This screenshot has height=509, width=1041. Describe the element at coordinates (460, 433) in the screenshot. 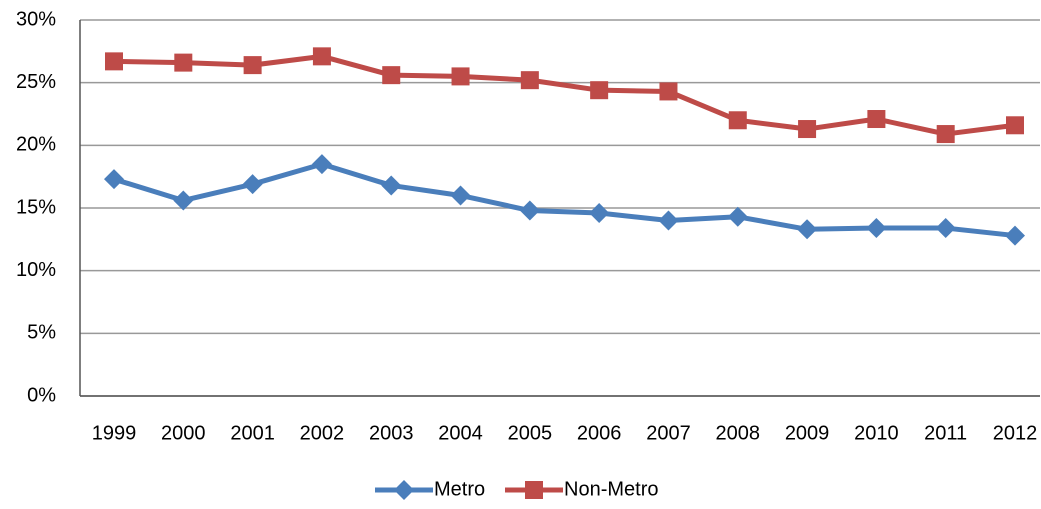

I see `x-tick-label: 2004` at that location.